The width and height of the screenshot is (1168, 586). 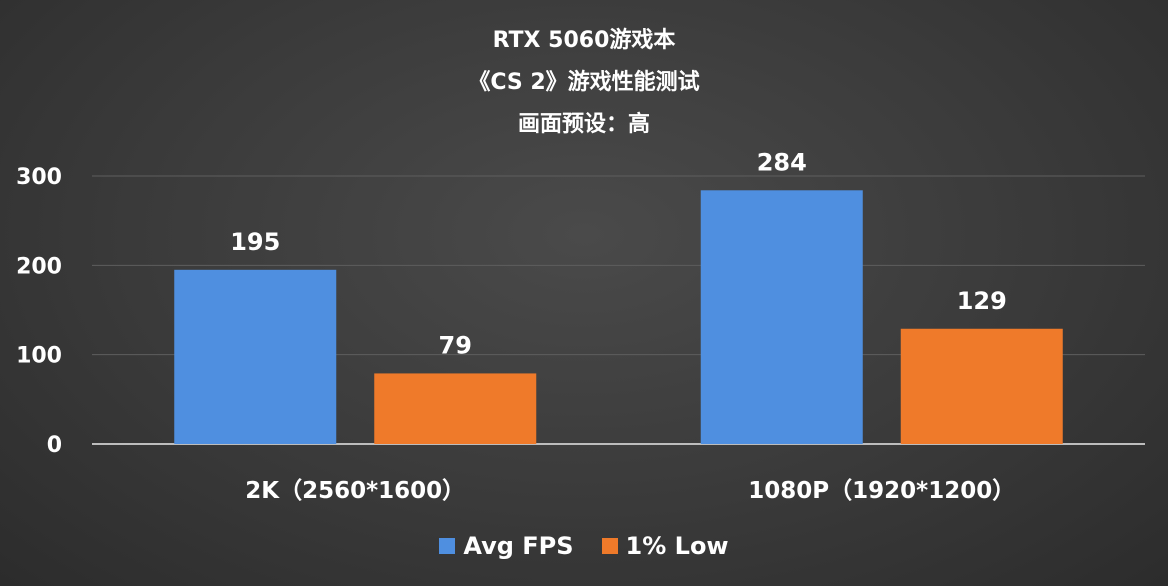 What do you see at coordinates (677, 546) in the screenshot?
I see `legend-label-1pct-low: 1% Low` at bounding box center [677, 546].